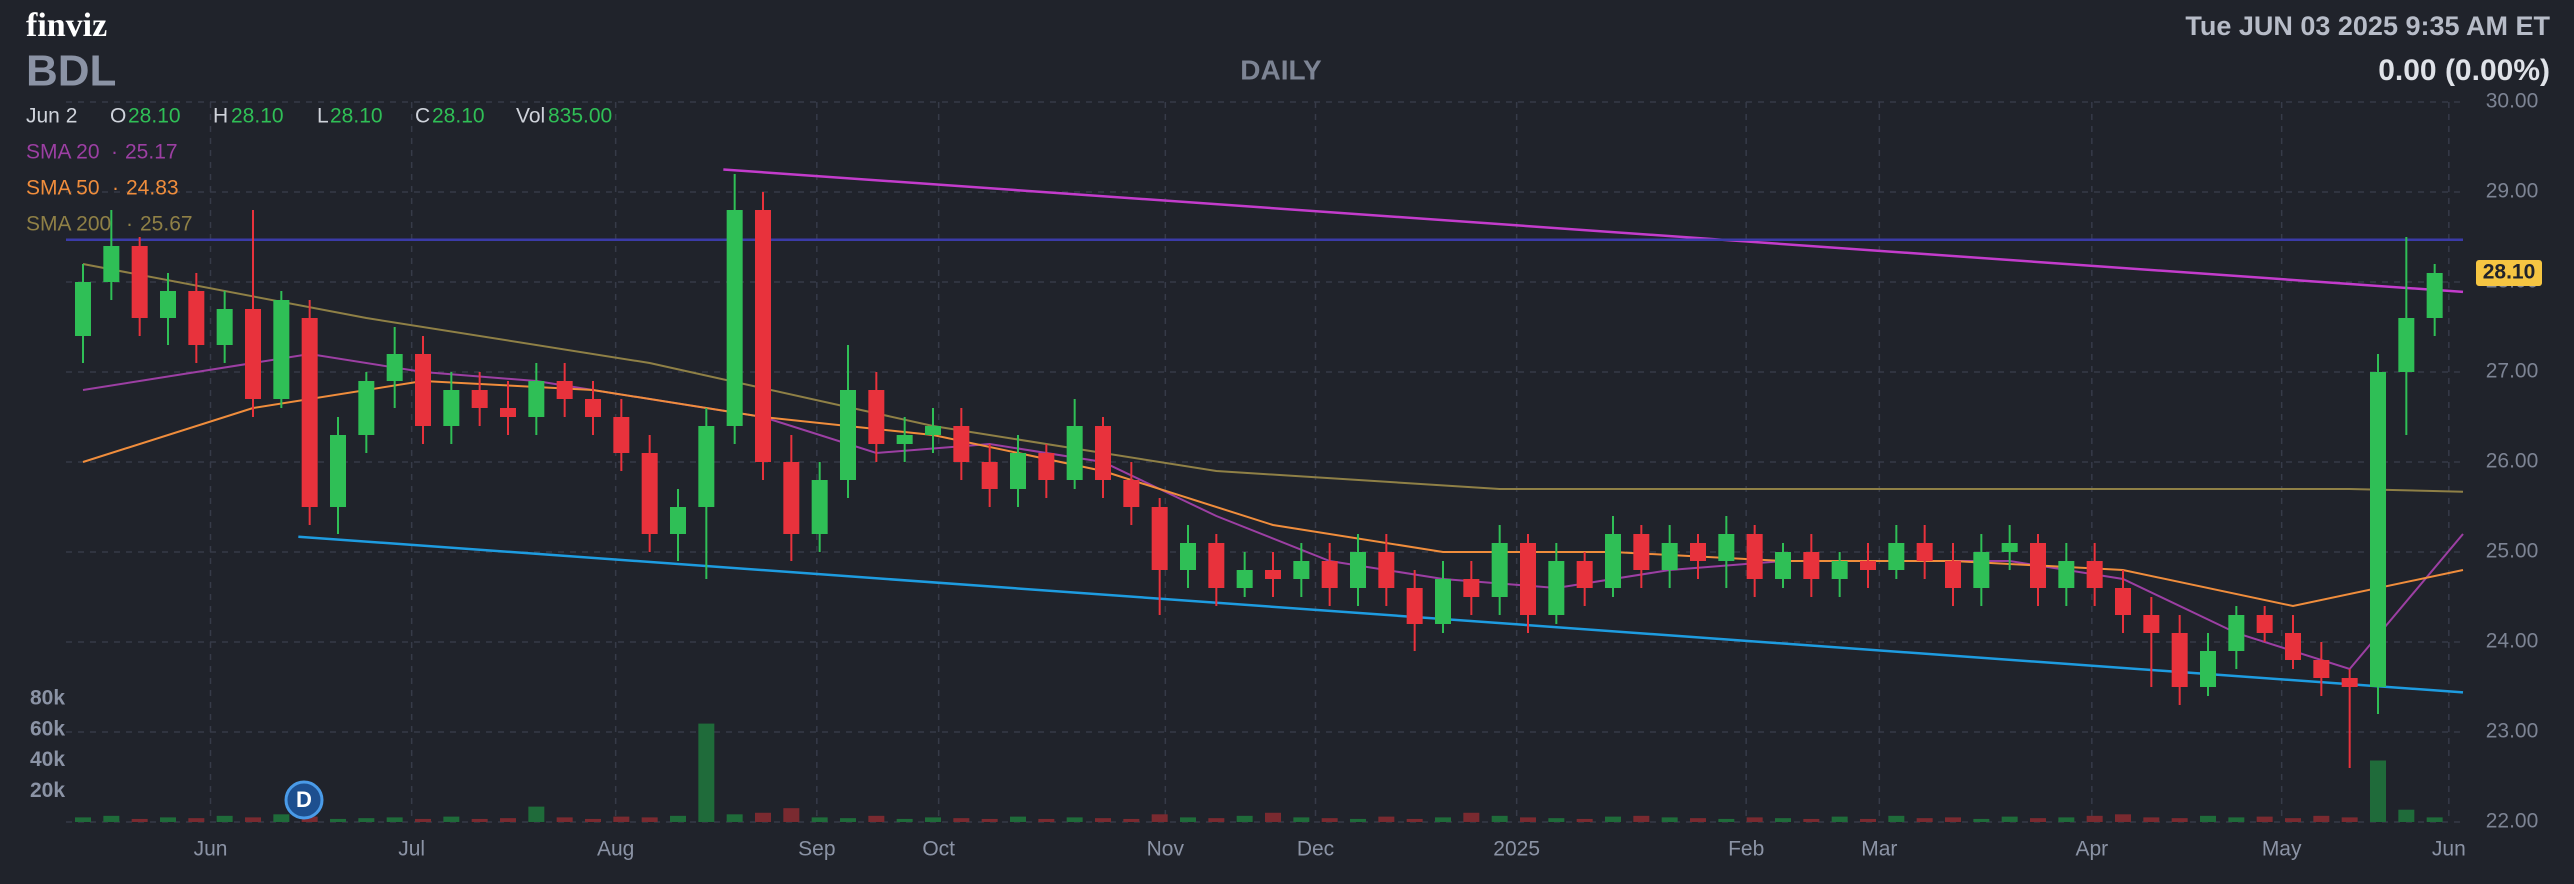 This screenshot has width=2574, height=884. I want to click on volume-tick-label: 60k, so click(47, 728).